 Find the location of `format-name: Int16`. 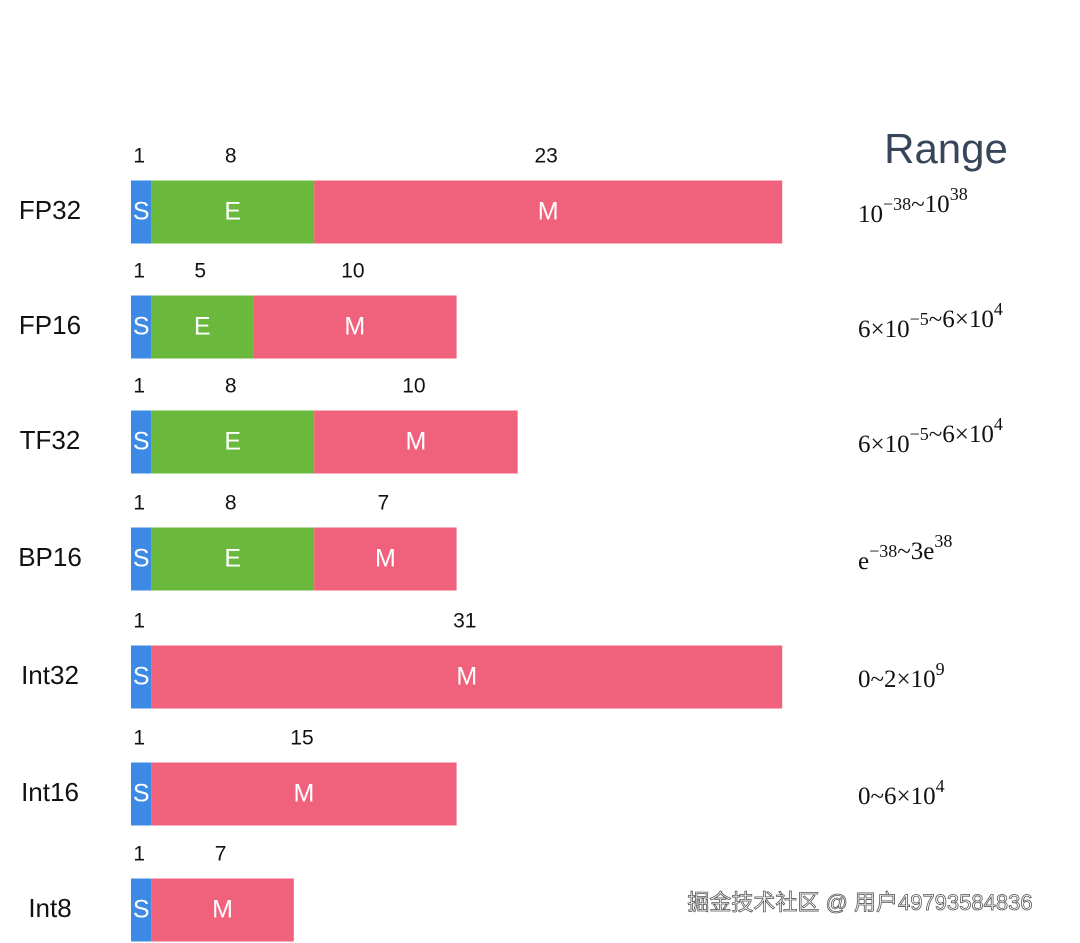

format-name: Int16 is located at coordinates (50, 792).